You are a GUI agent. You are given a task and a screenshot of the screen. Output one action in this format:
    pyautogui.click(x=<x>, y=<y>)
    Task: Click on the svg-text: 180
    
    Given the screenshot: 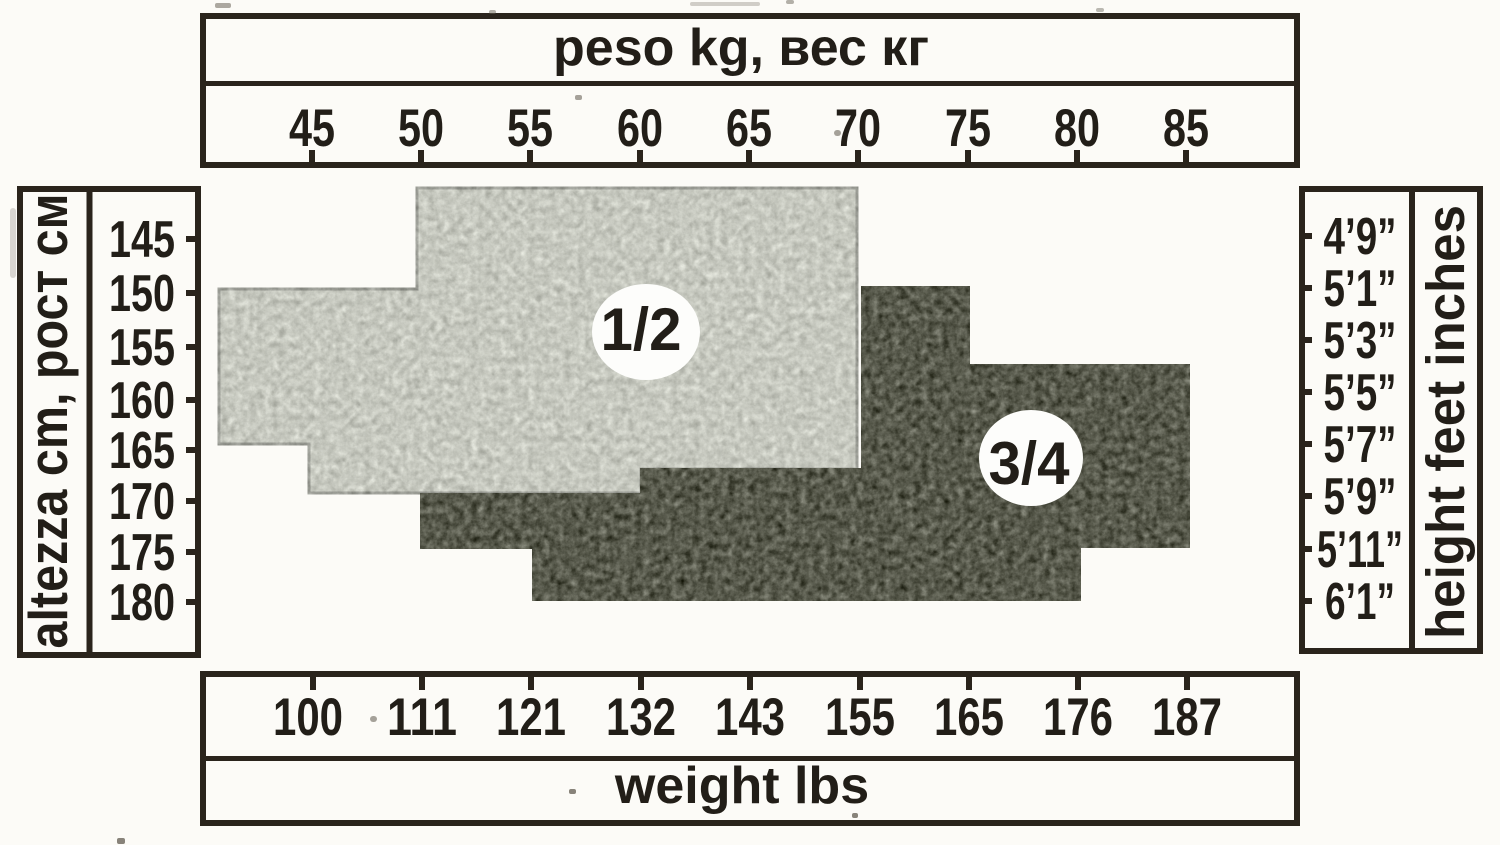 What is the action you would take?
    pyautogui.click(x=142, y=603)
    